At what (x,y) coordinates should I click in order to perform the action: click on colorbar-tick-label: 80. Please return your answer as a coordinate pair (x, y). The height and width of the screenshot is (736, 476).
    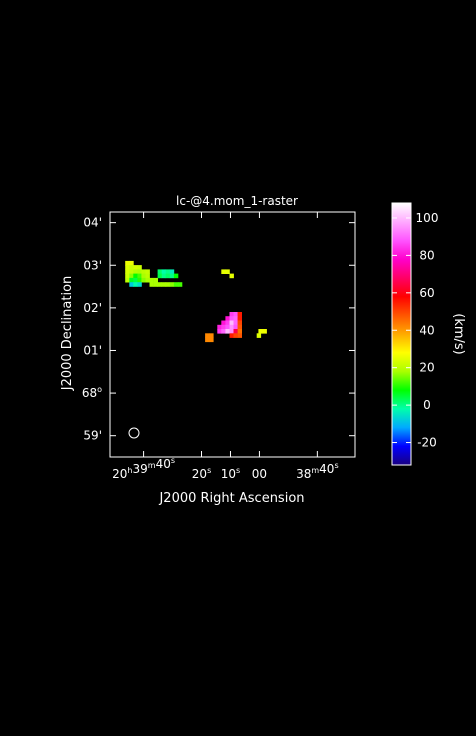
    Looking at the image, I should click on (426, 255).